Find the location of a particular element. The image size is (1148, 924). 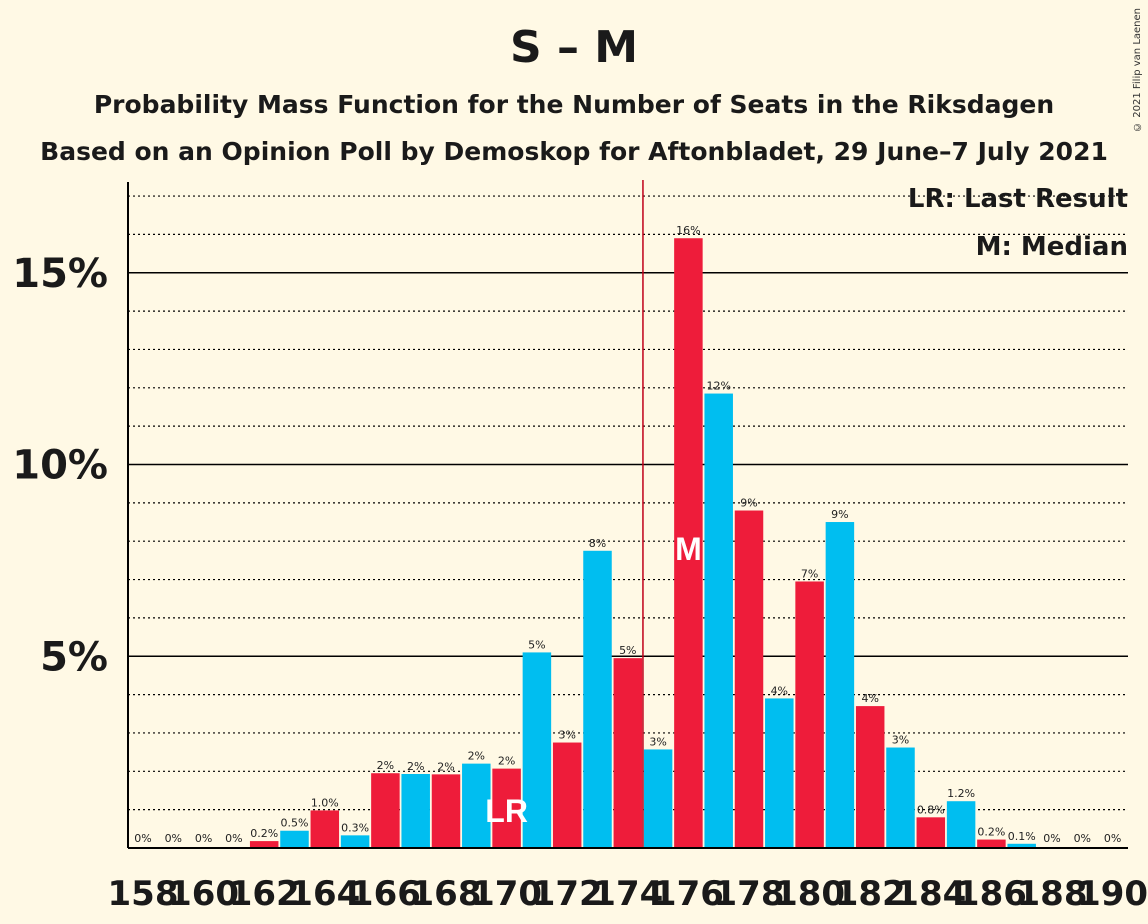

bar-label-179: 4% is located at coordinates (779, 690).